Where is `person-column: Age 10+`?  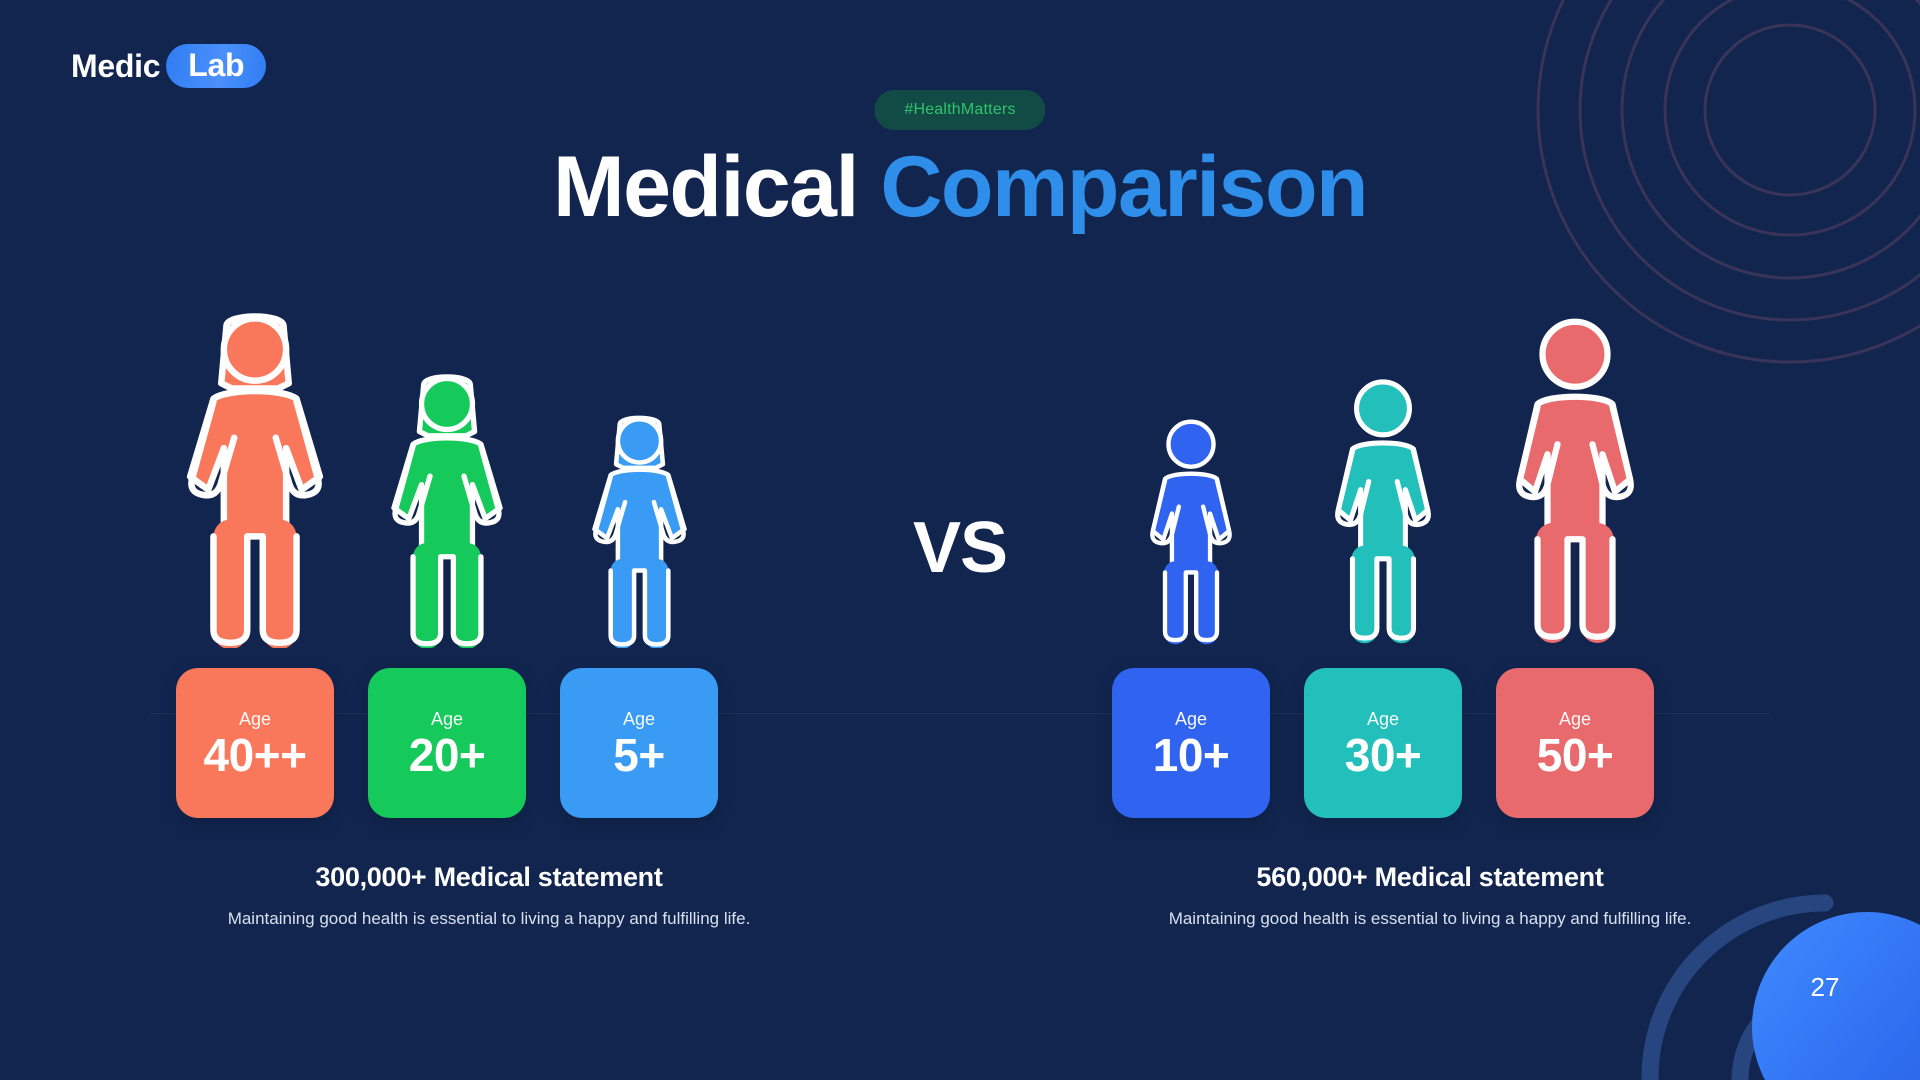
person-column: Age 10+ is located at coordinates (1191, 563).